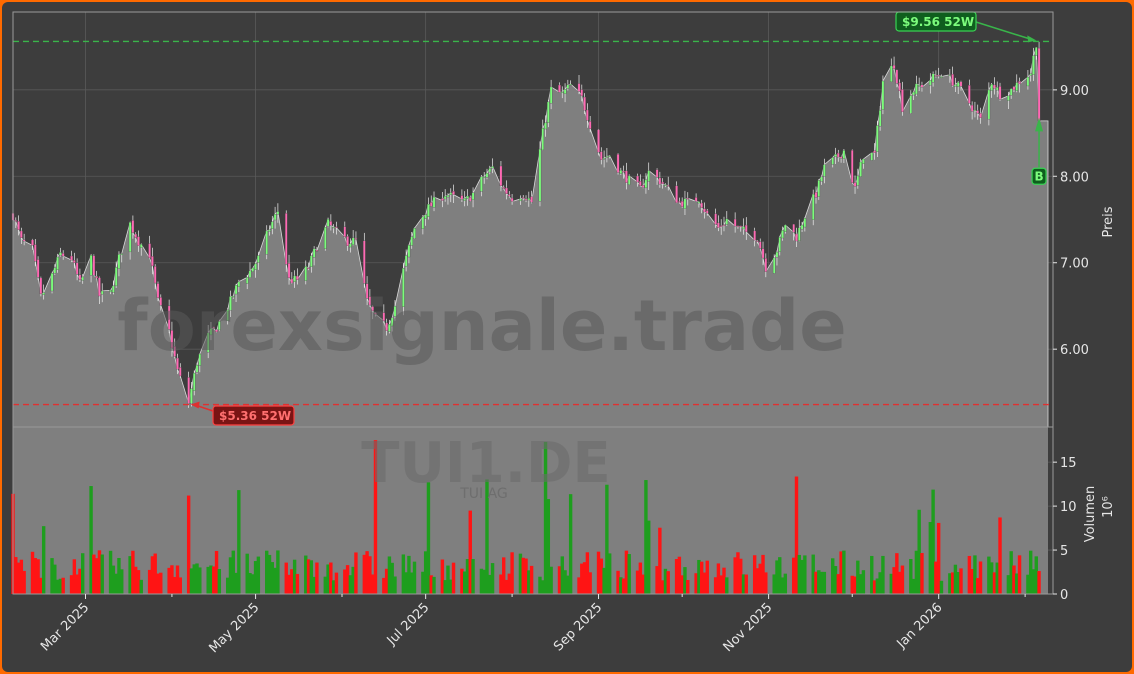 The height and width of the screenshot is (674, 1134). Describe the element at coordinates (205, 408) in the screenshot. I see `low-52w-arrow` at that location.